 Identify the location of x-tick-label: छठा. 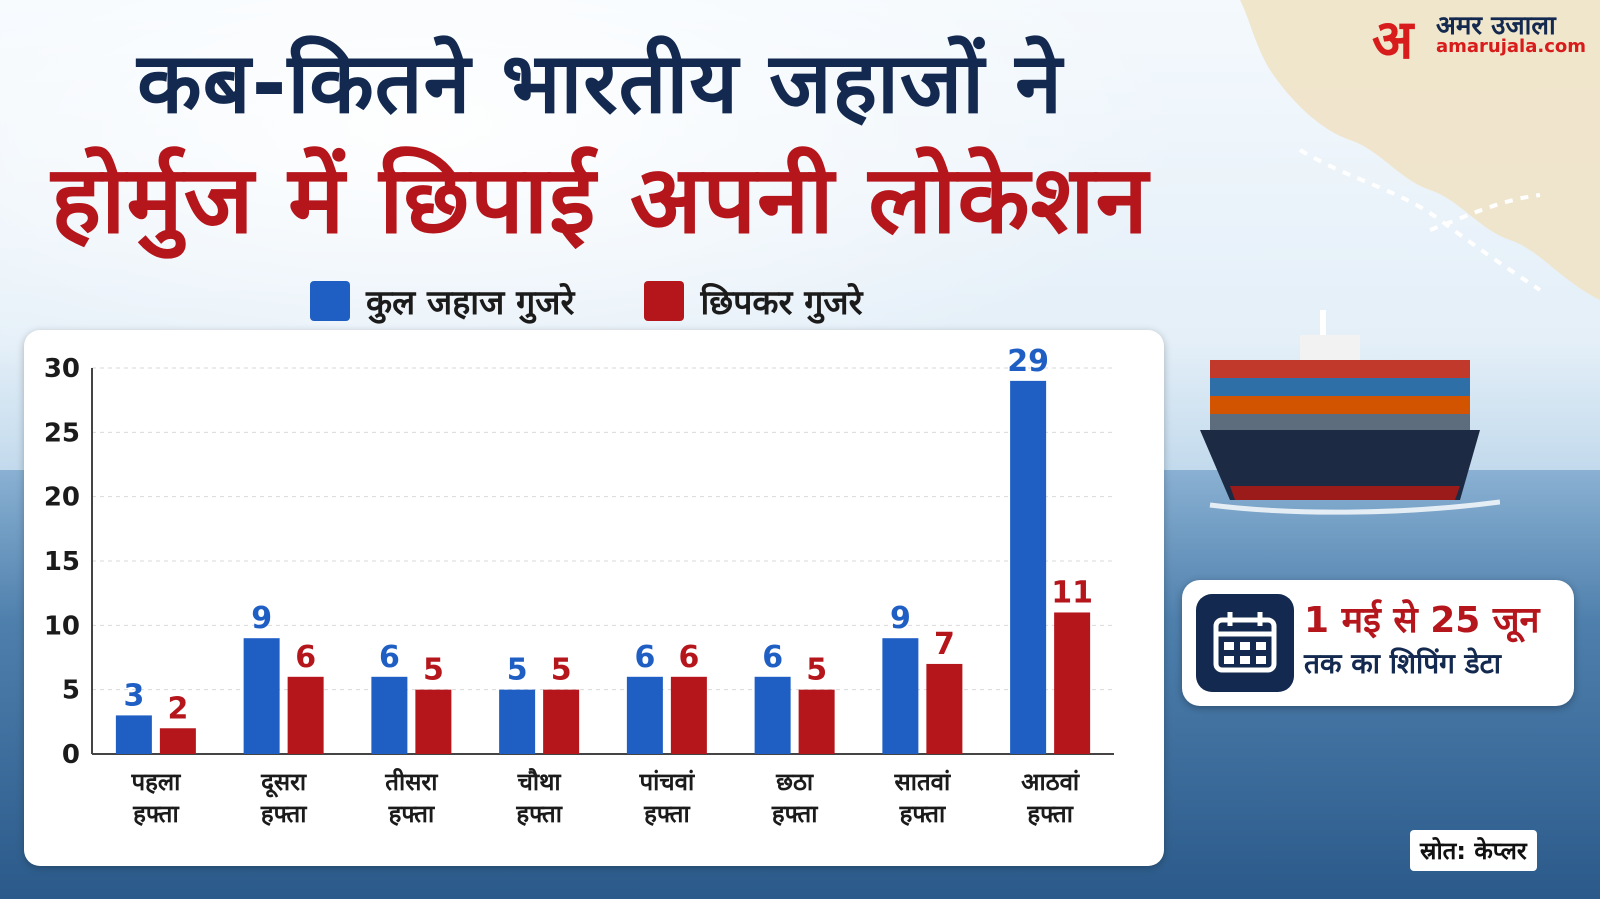
(794, 782).